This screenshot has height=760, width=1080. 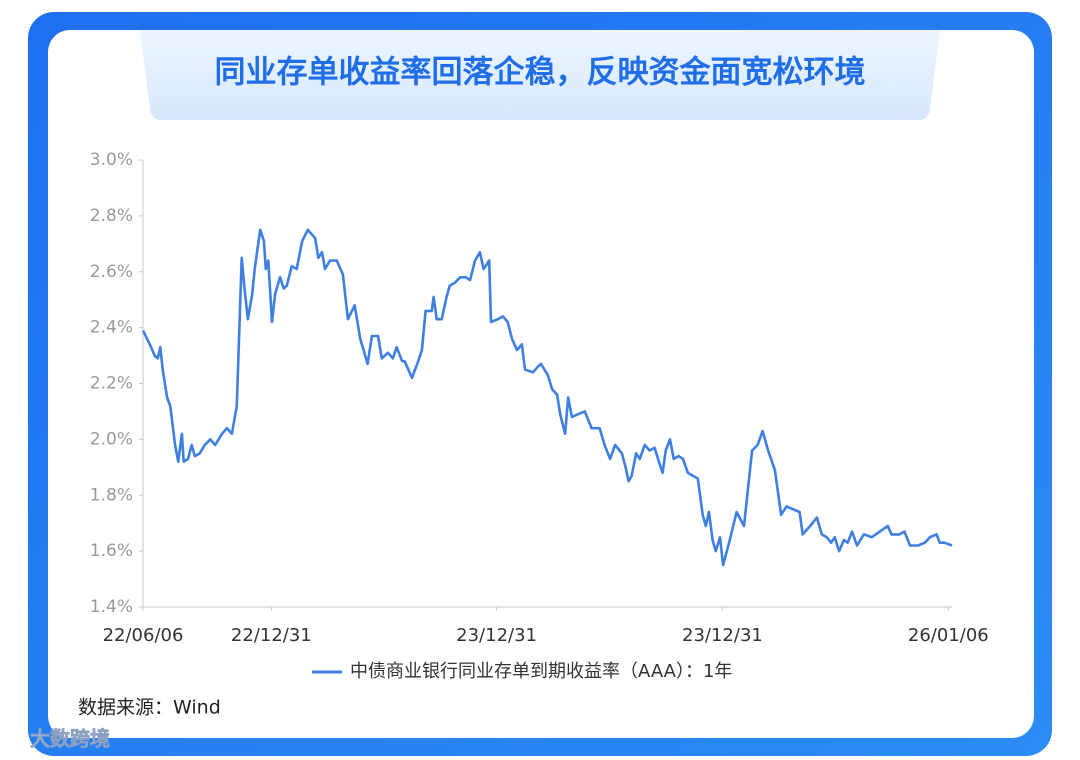 What do you see at coordinates (111, 495) in the screenshot?
I see `y-tick-label: 1.8%` at bounding box center [111, 495].